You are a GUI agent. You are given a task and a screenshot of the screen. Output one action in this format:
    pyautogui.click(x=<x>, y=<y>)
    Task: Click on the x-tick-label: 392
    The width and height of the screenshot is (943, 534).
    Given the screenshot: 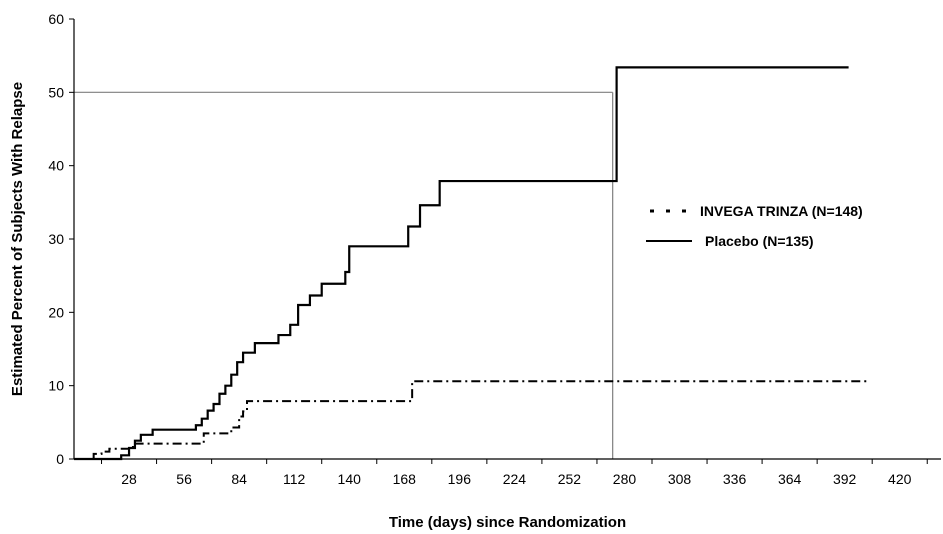 What is the action you would take?
    pyautogui.click(x=845, y=479)
    